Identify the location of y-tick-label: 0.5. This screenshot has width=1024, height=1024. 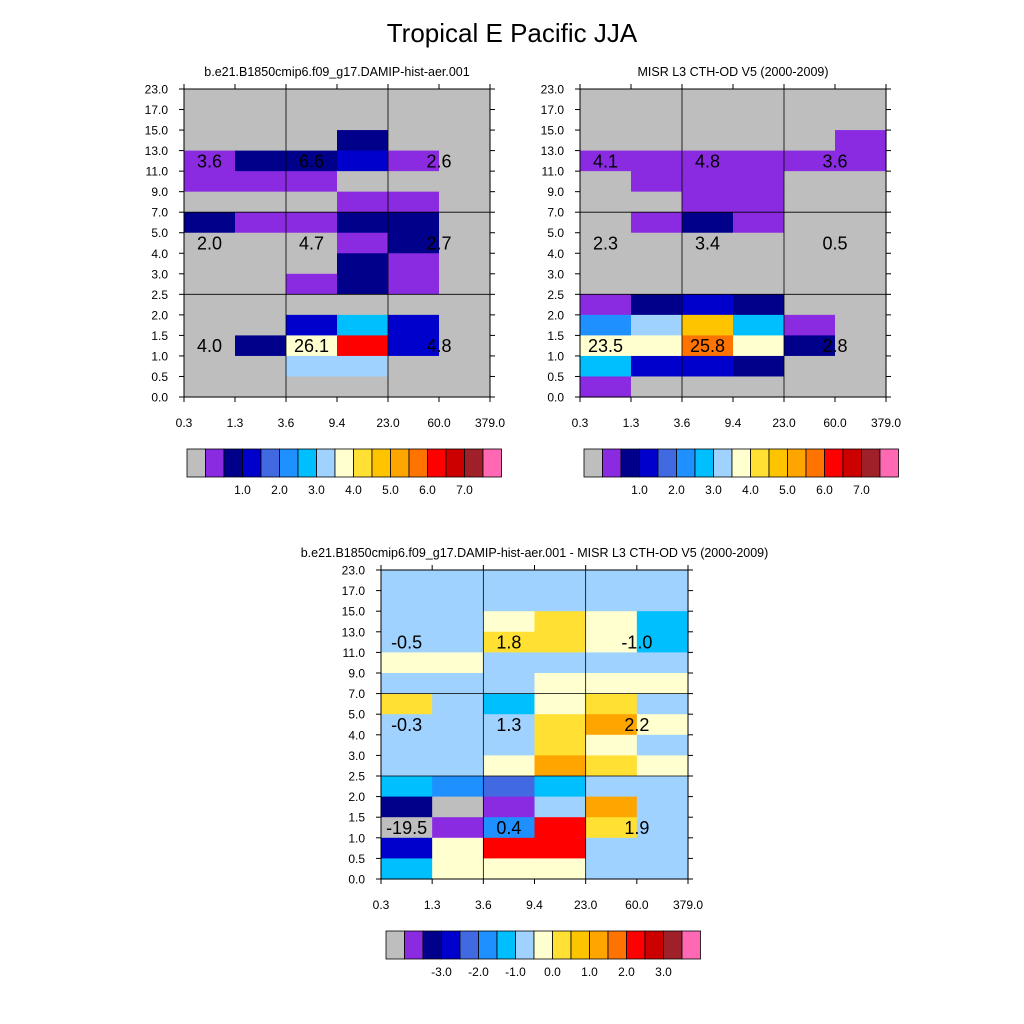
(555, 377).